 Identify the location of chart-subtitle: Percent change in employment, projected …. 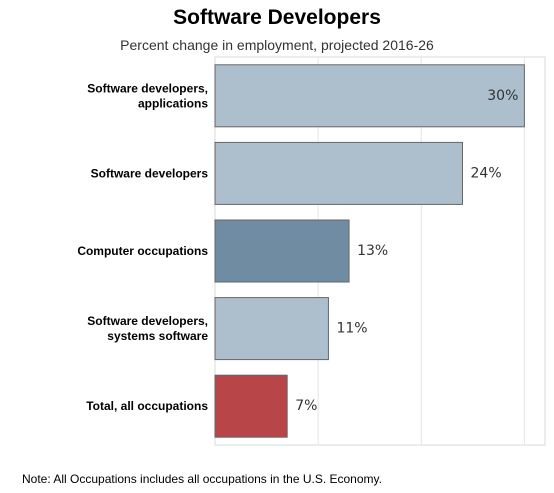
(277, 45).